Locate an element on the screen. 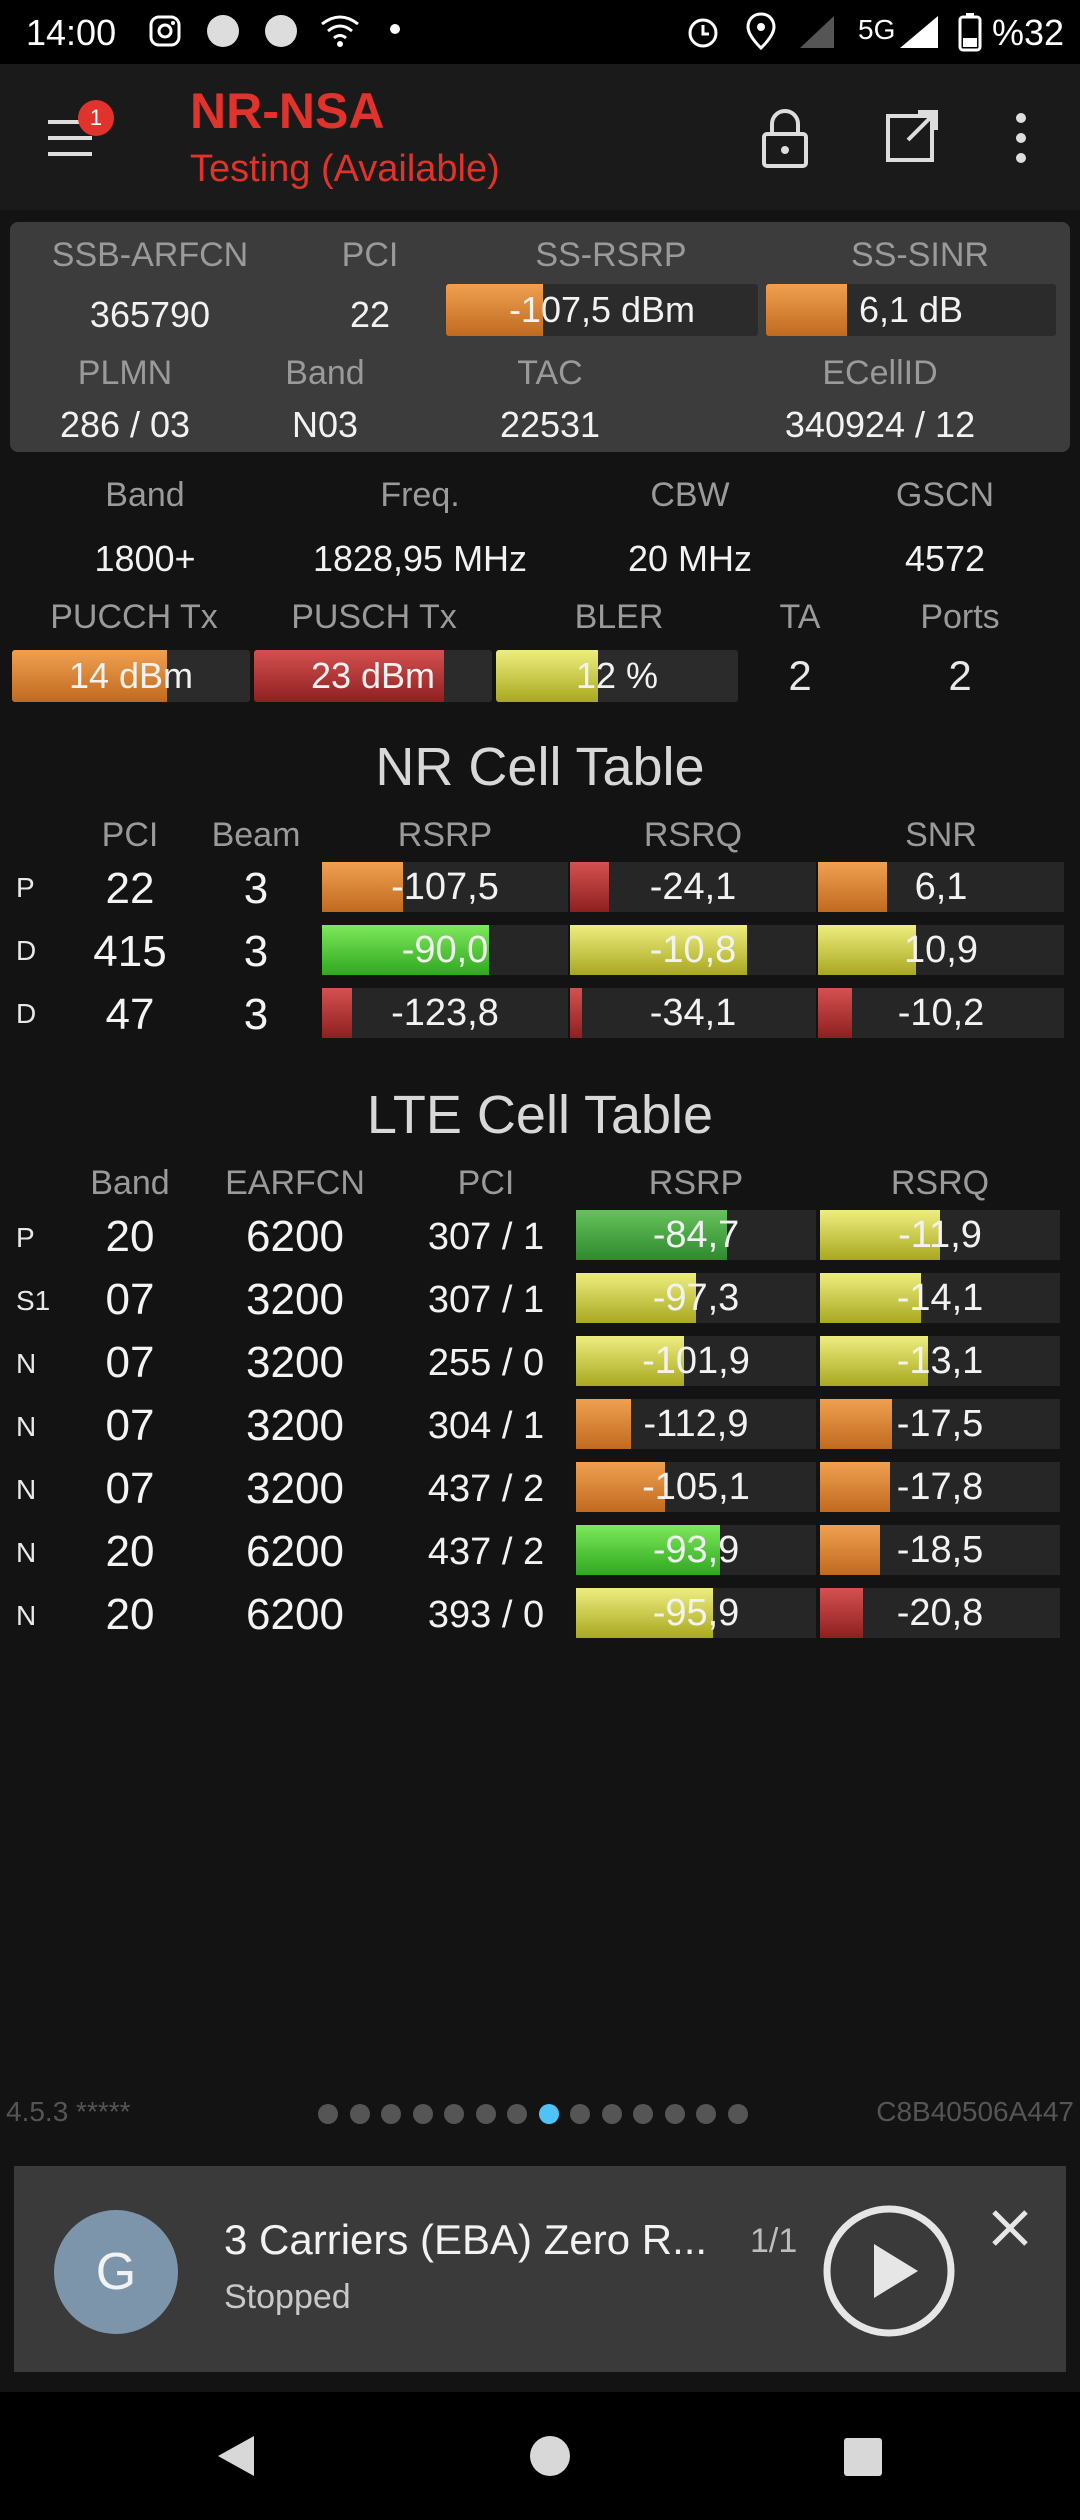  label-pci: PCI is located at coordinates (370, 255).